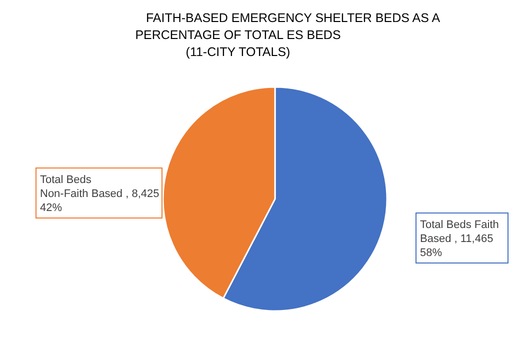 Image resolution: width=525 pixels, height=359 pixels. What do you see at coordinates (100, 194) in the screenshot?
I see `slice-label: Total Beds Non-Faith Based , 8,425 42%` at bounding box center [100, 194].